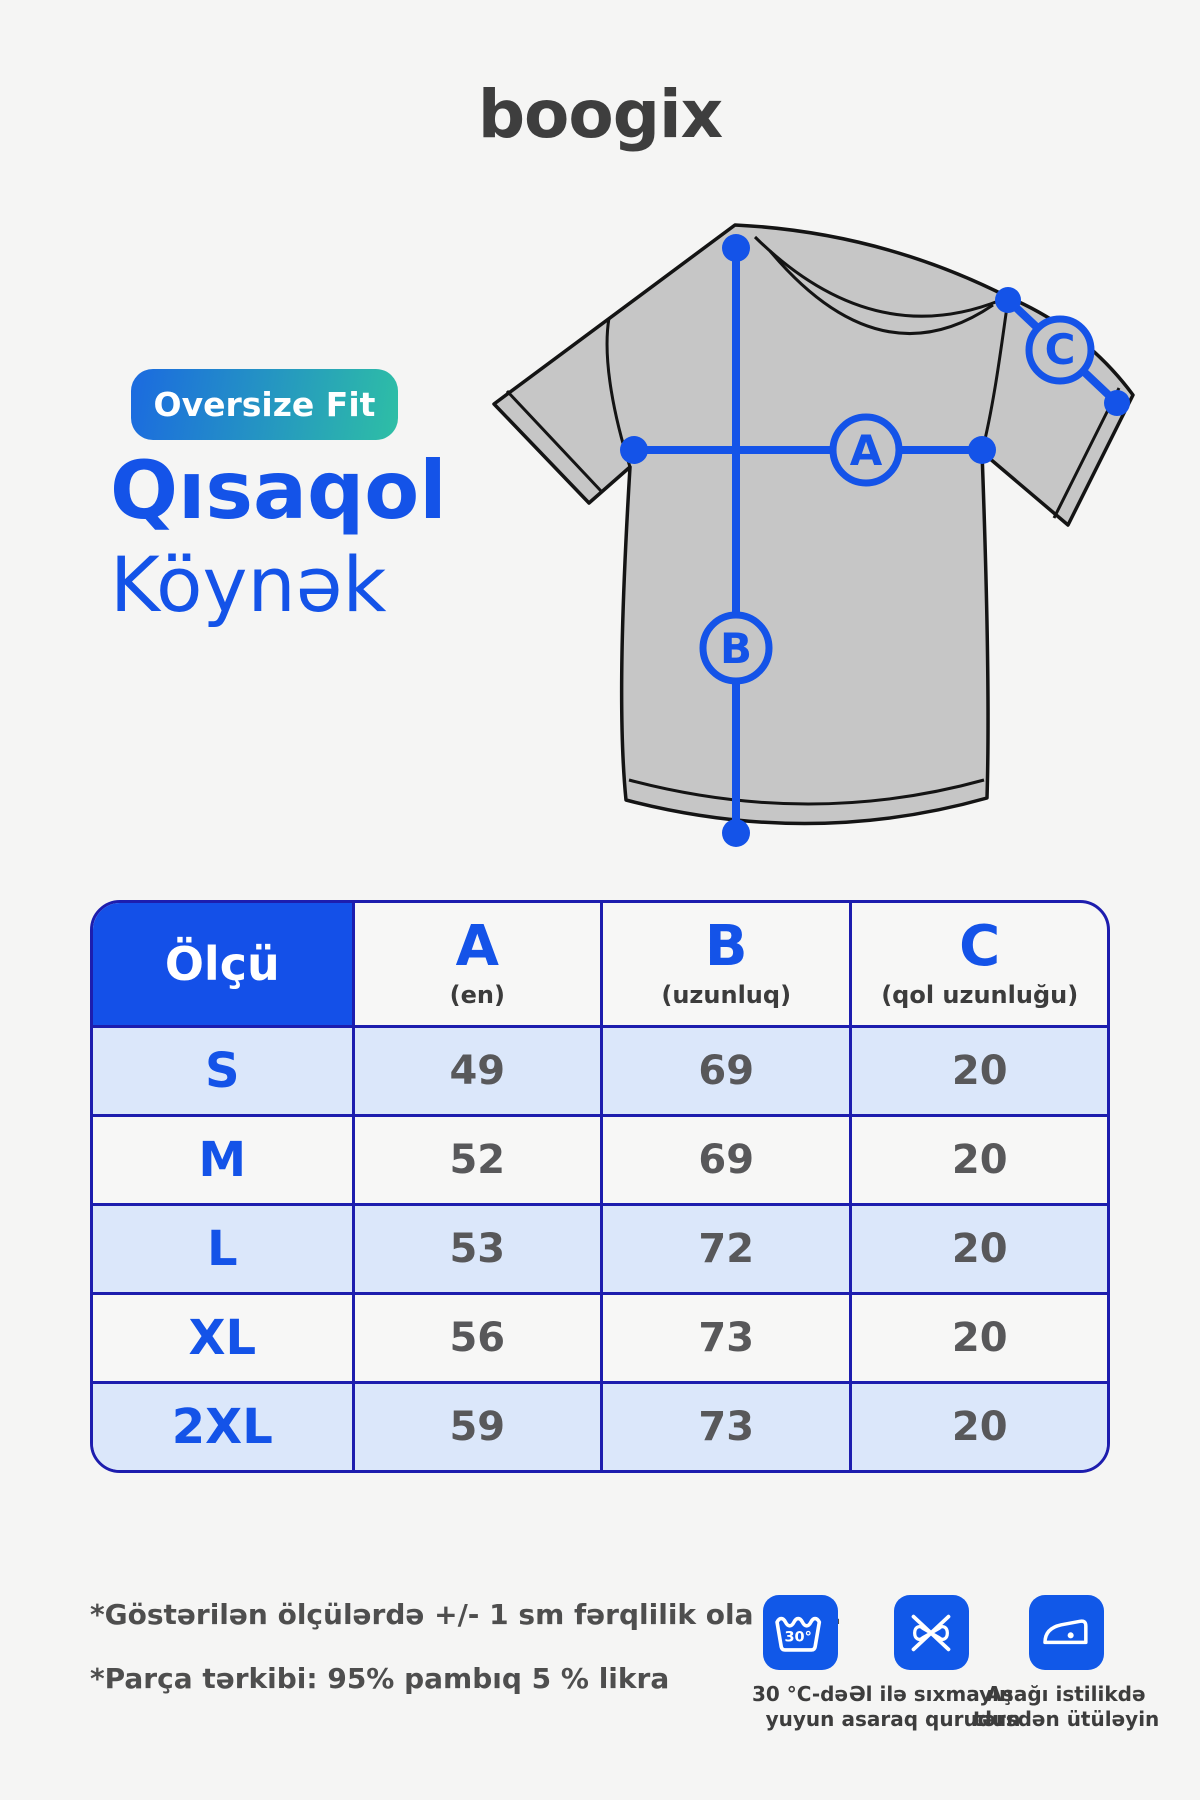 The height and width of the screenshot is (1800, 1200). I want to click on care-item-iron: Aşağı istilikdə tərsdən ütüləyin, so click(1066, 1663).